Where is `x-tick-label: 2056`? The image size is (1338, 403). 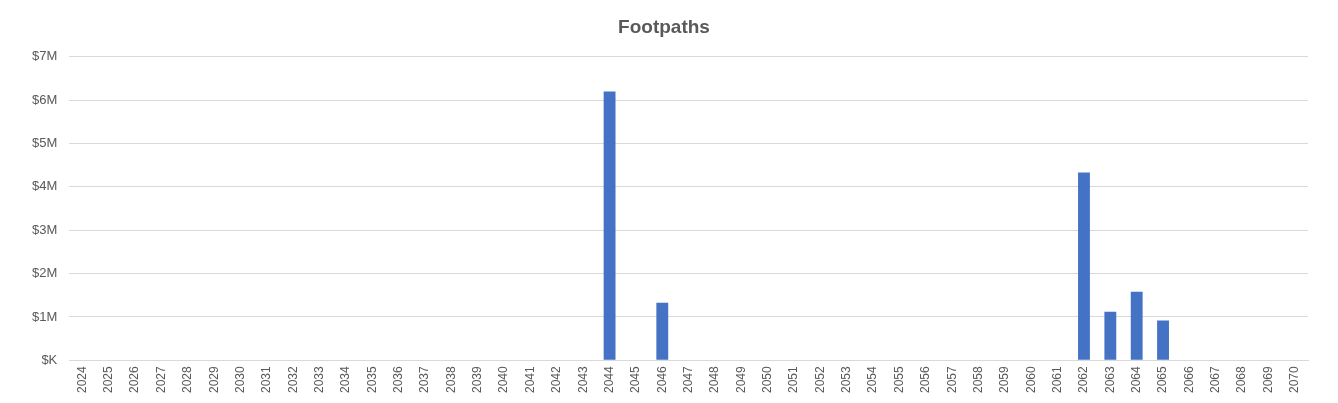
x-tick-label: 2056 is located at coordinates (925, 379).